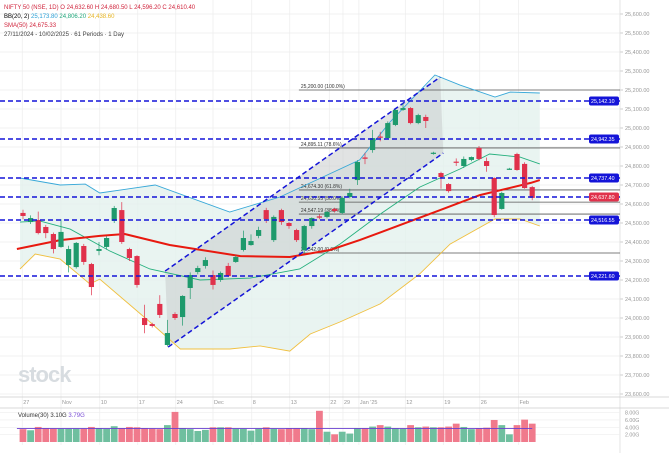 The height and width of the screenshot is (453, 669). What do you see at coordinates (632, 428) in the screenshot?
I see `volume-tick-label: 4.00G` at bounding box center [632, 428].